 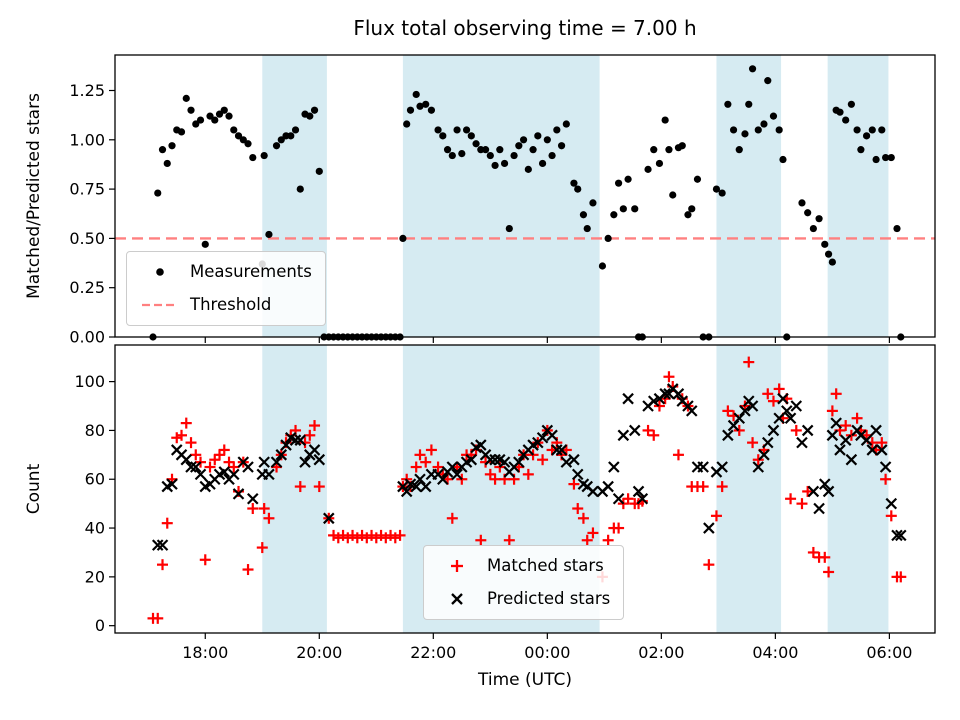 What do you see at coordinates (251, 271) in the screenshot?
I see `legend-label-measurements: Measurements` at bounding box center [251, 271].